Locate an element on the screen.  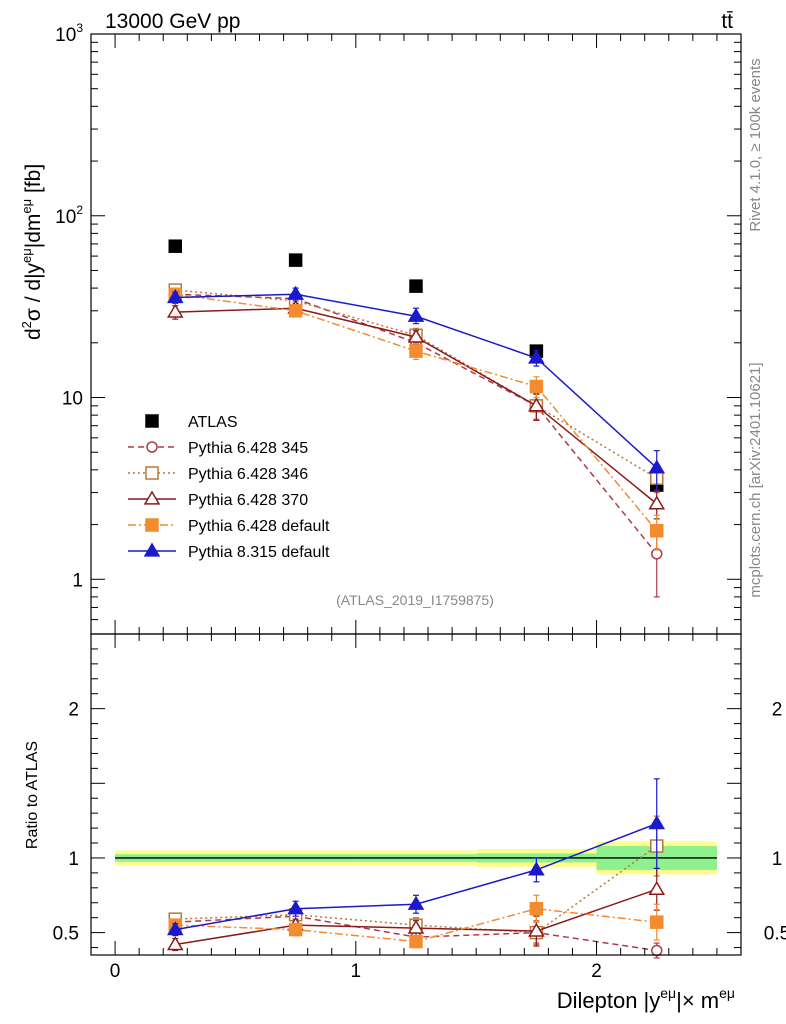
y-tick-label: 10 is located at coordinates (72, 399).